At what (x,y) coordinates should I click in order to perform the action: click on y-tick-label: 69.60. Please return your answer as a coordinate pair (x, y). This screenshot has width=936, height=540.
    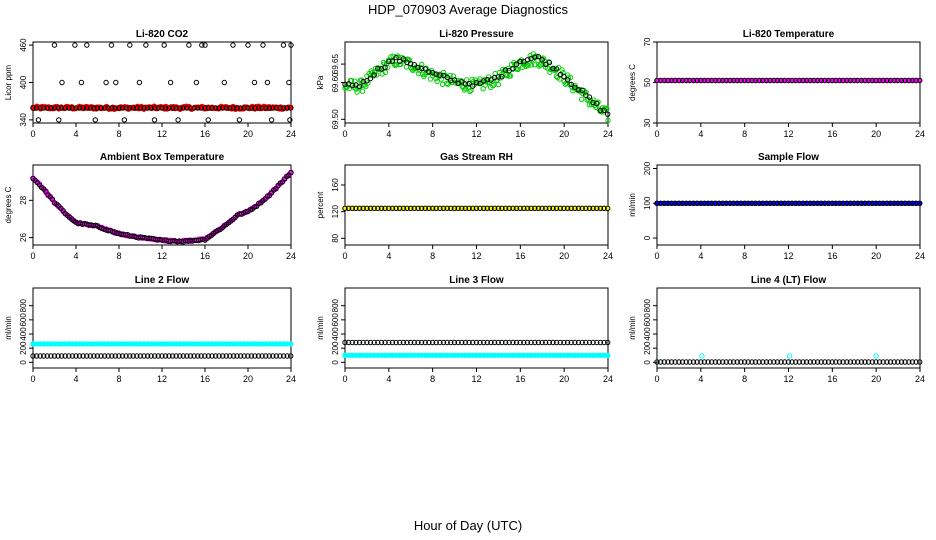
    Looking at the image, I should click on (335, 82).